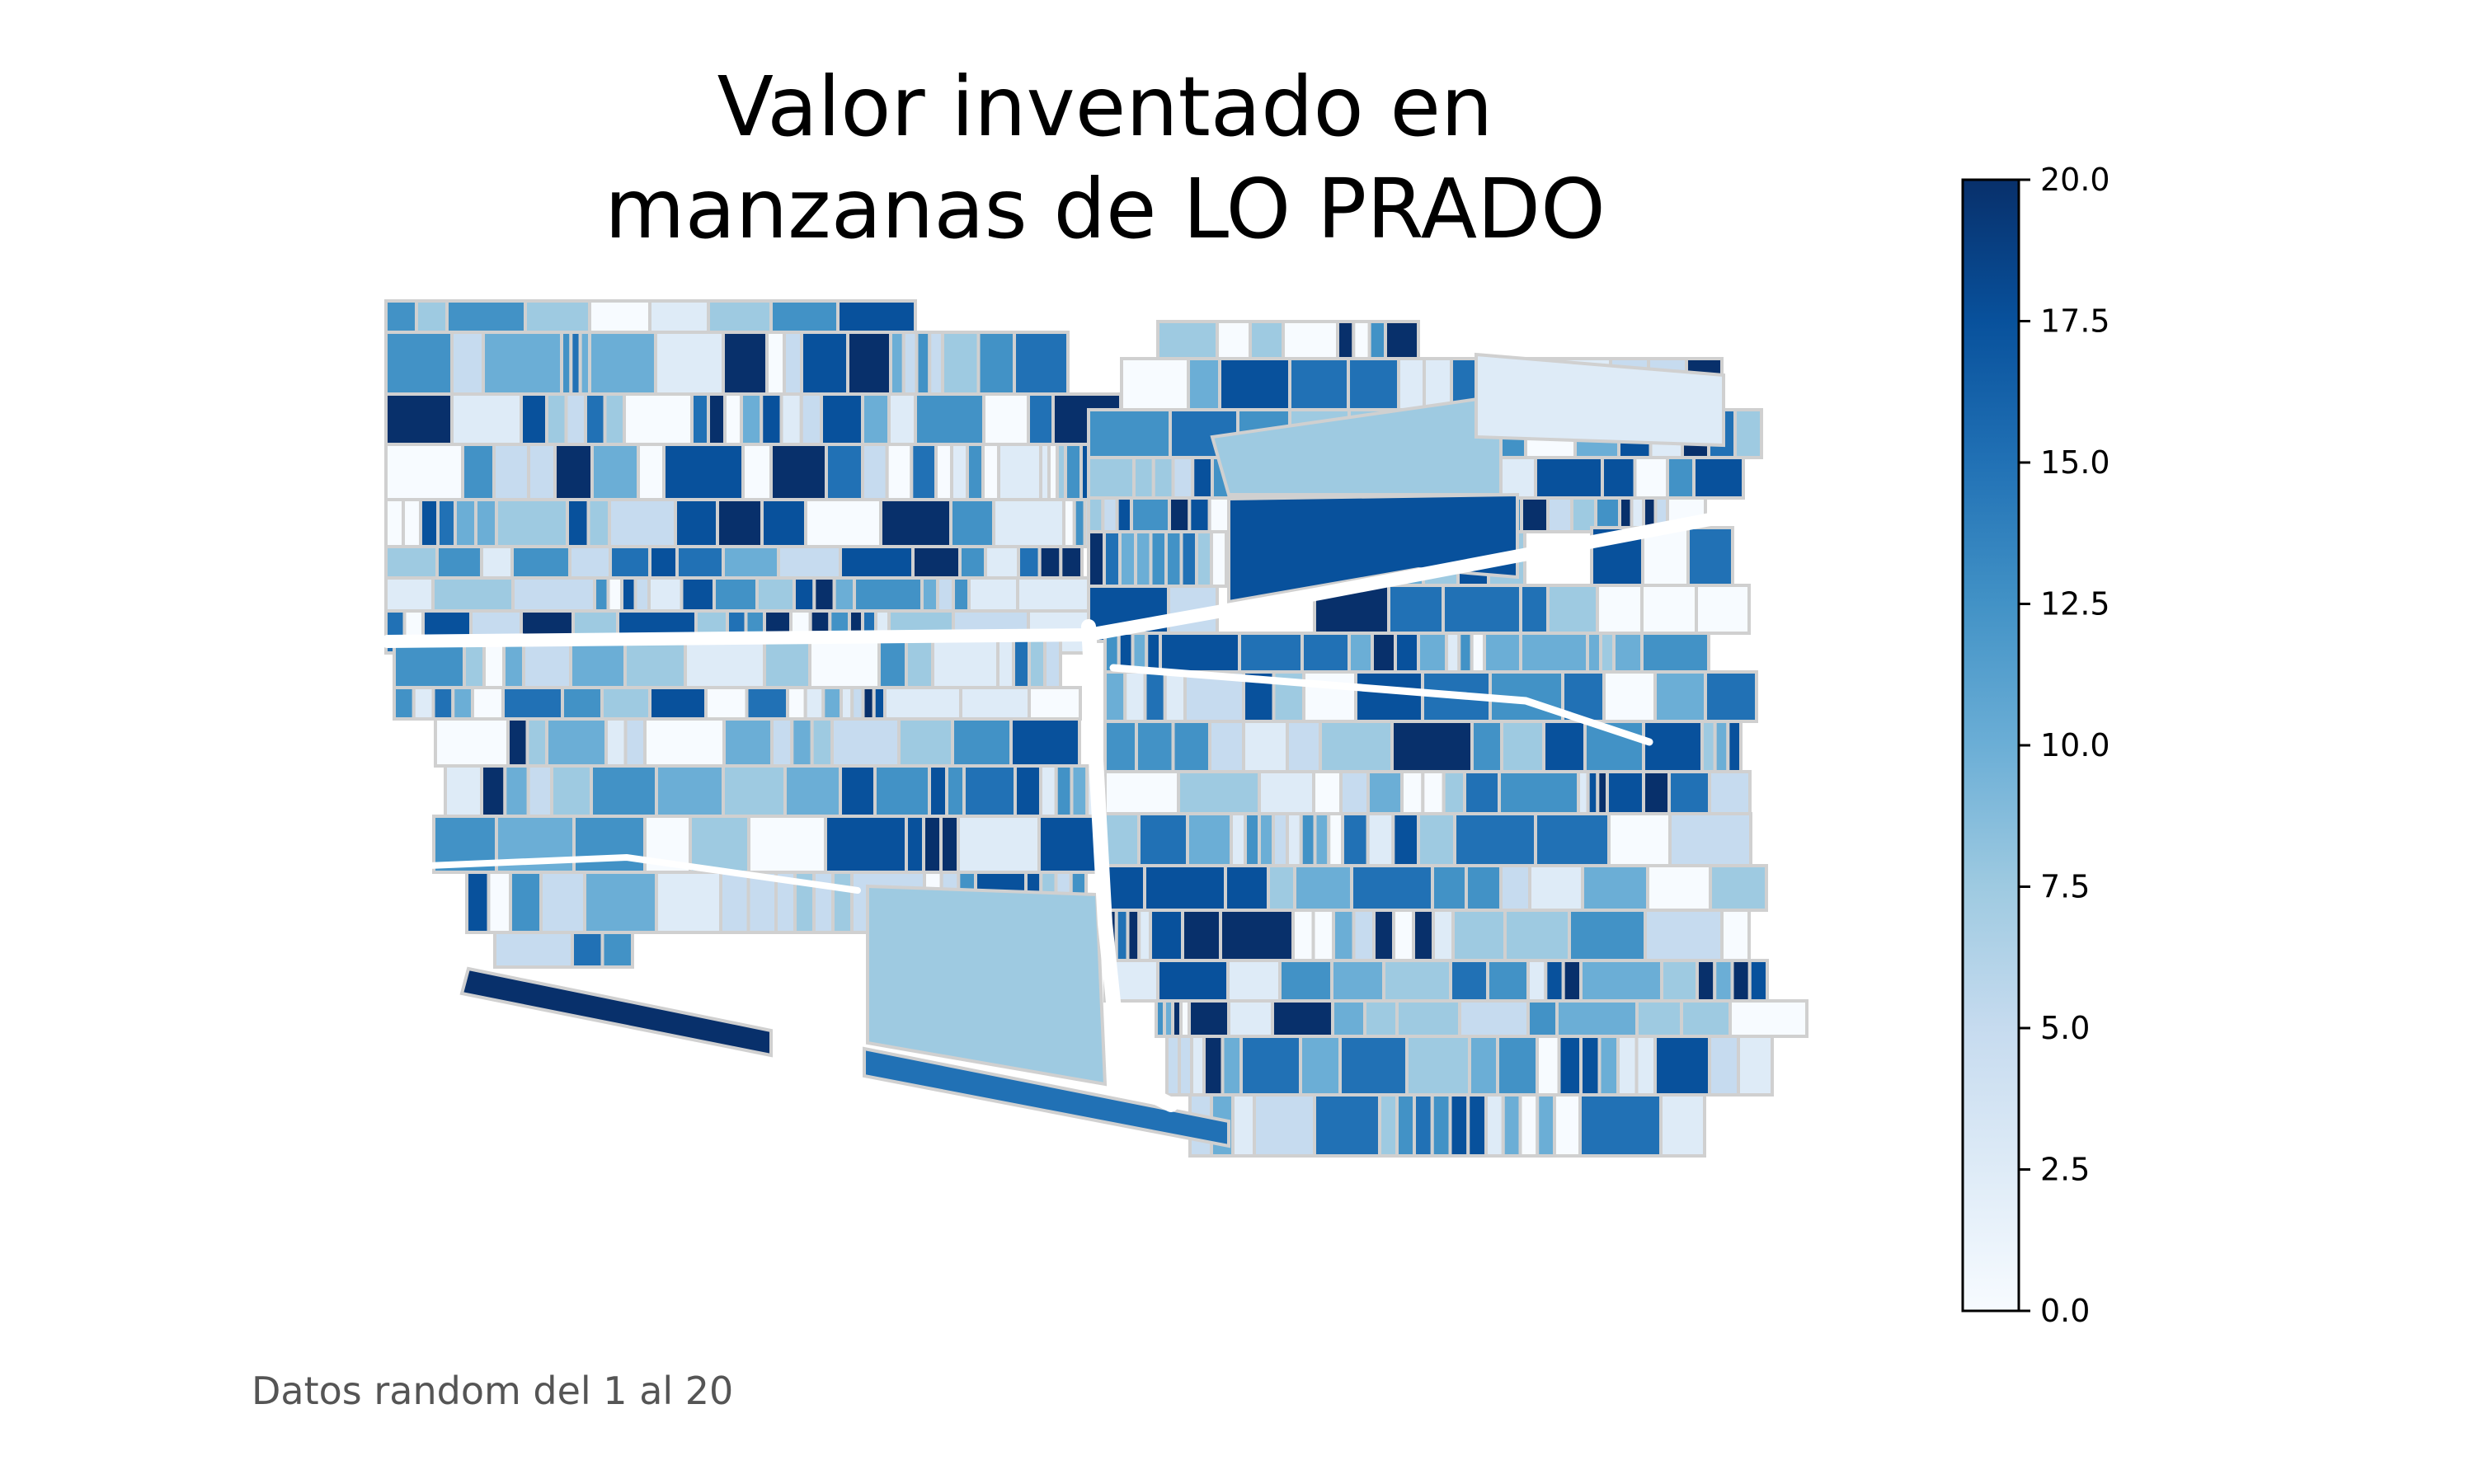 The image size is (2474, 1484). I want to click on colorbar-tick-label: 17.5, so click(2075, 321).